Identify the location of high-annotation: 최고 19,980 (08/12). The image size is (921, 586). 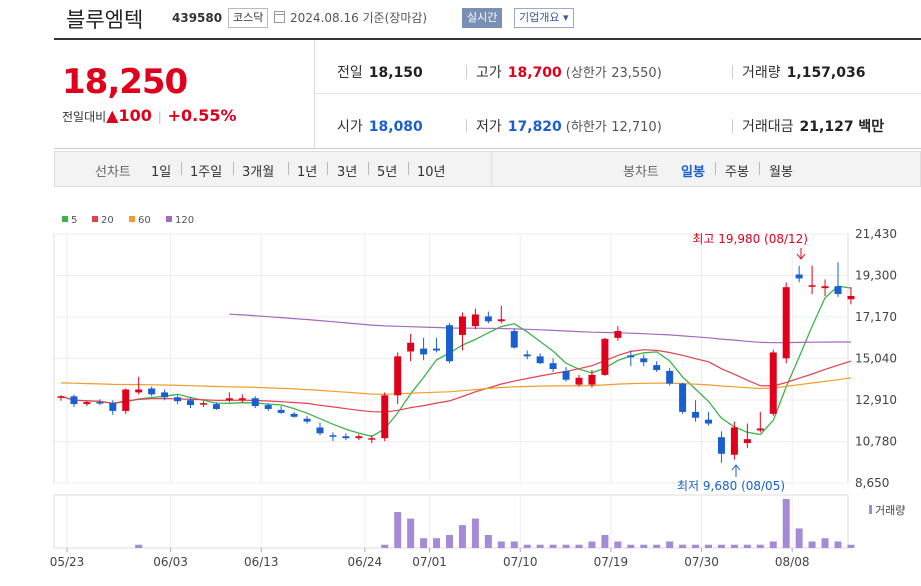
(750, 239).